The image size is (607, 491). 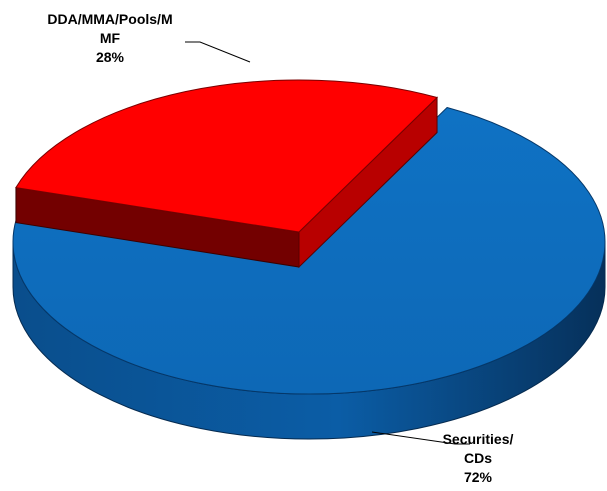 What do you see at coordinates (478, 458) in the screenshot?
I see `slice-label: CDs` at bounding box center [478, 458].